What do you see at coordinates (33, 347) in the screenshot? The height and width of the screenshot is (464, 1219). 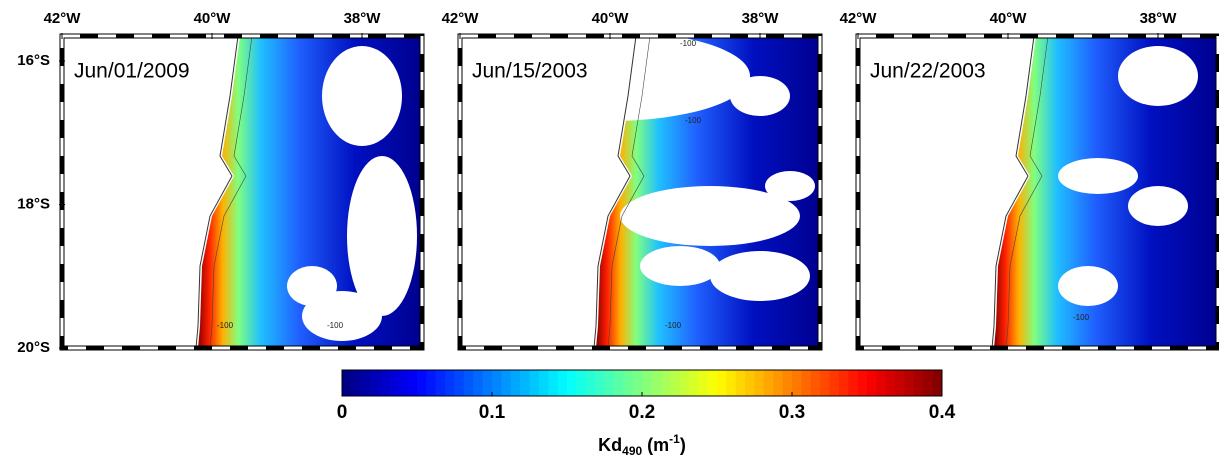 I see `lat-tick-label: 20°S` at bounding box center [33, 347].